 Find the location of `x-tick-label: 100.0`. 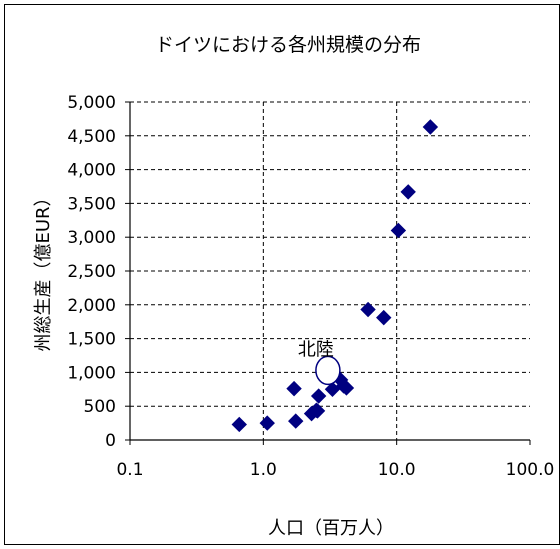

x-tick-label: 100.0 is located at coordinates (530, 470).